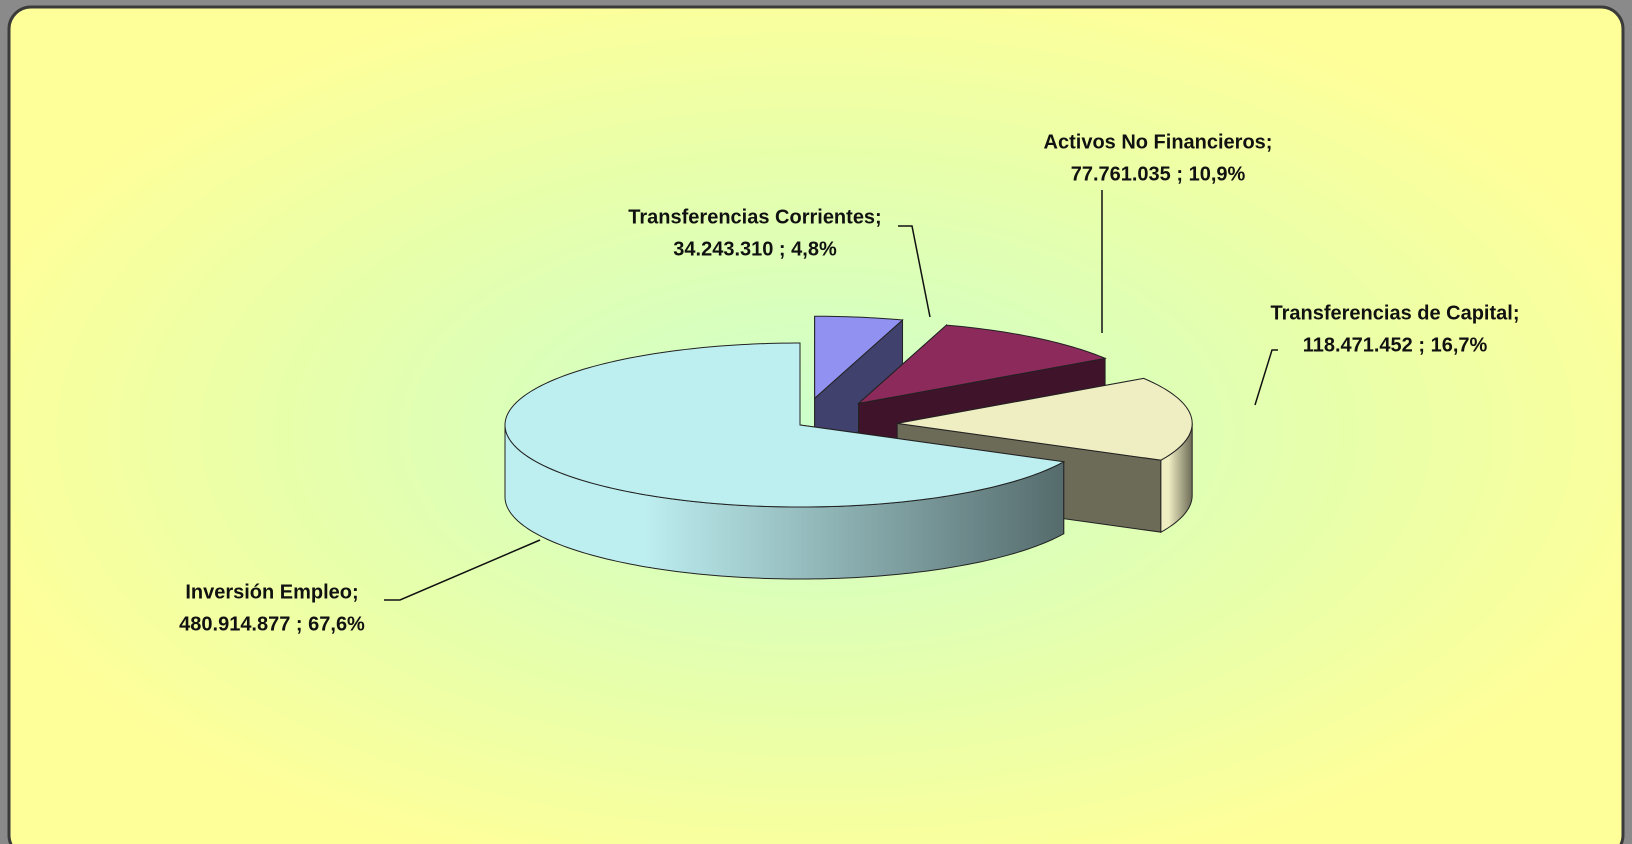 This screenshot has height=844, width=1632. I want to click on data-label-value: 77.761.035 ; 10,9%, so click(1158, 174).